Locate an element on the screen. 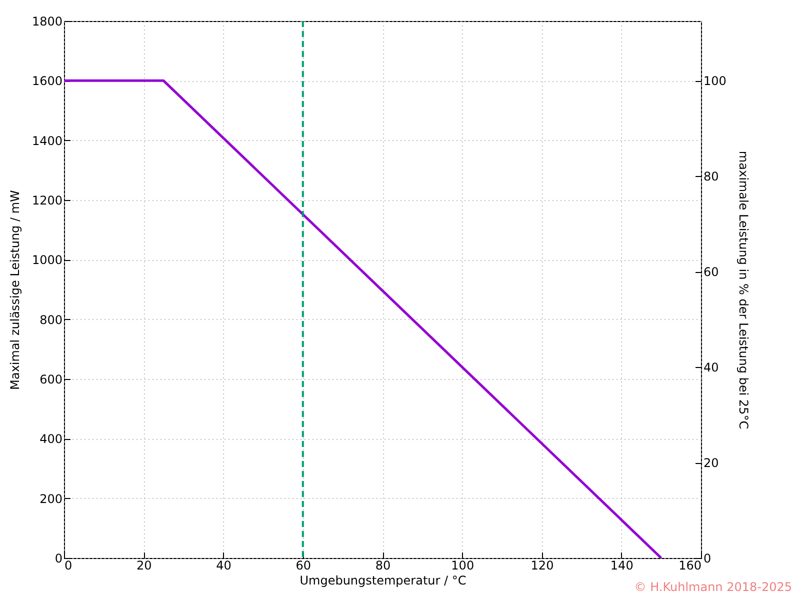 Image resolution: width=800 pixels, height=600 pixels. x-tick-label: 160 is located at coordinates (690, 565).